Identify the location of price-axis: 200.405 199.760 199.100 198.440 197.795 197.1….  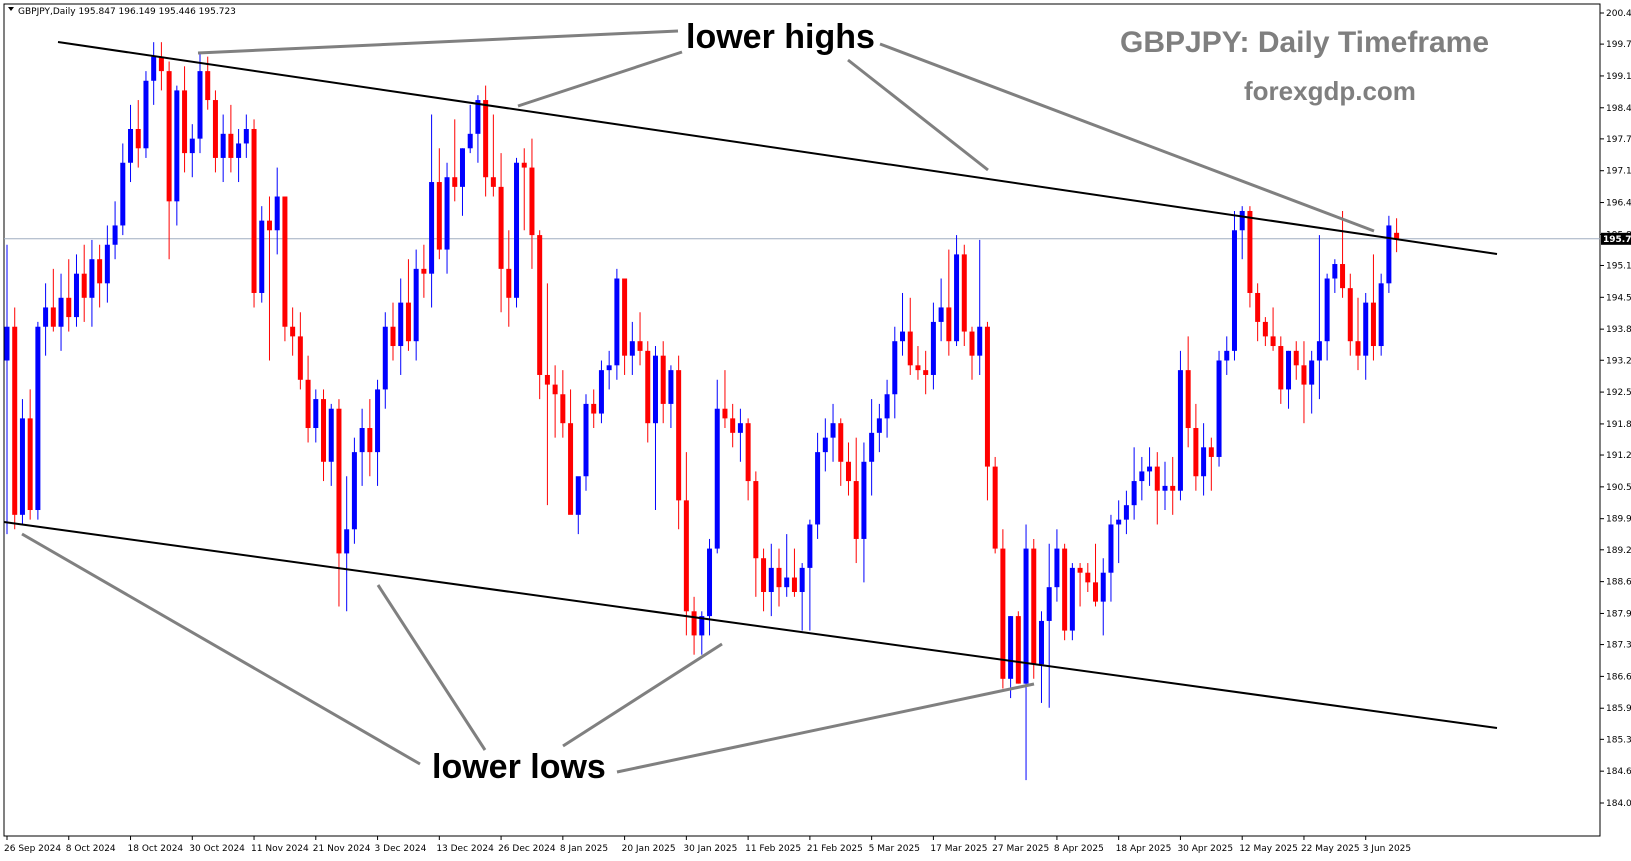
(1615, 409).